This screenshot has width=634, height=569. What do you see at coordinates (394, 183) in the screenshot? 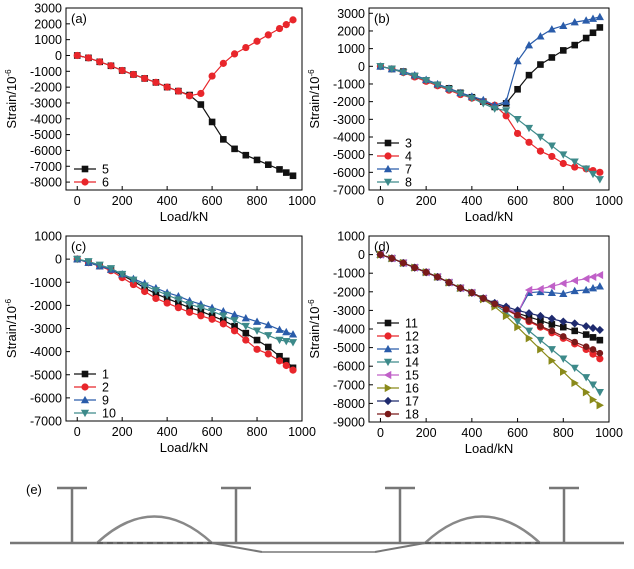
I see `legend-item: 8` at bounding box center [394, 183].